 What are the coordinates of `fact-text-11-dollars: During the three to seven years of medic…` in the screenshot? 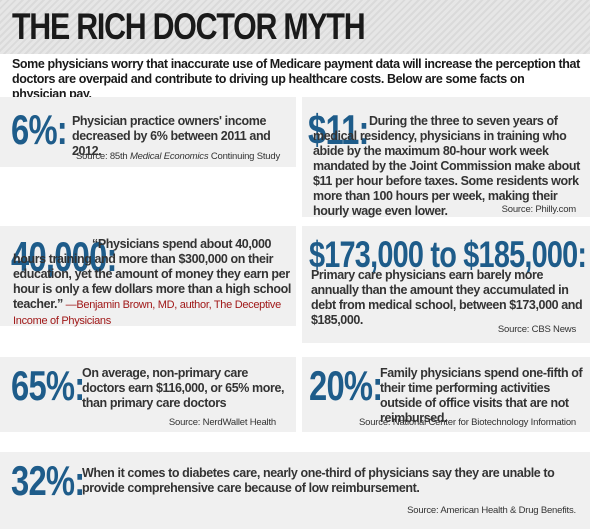 It's located at (448, 166).